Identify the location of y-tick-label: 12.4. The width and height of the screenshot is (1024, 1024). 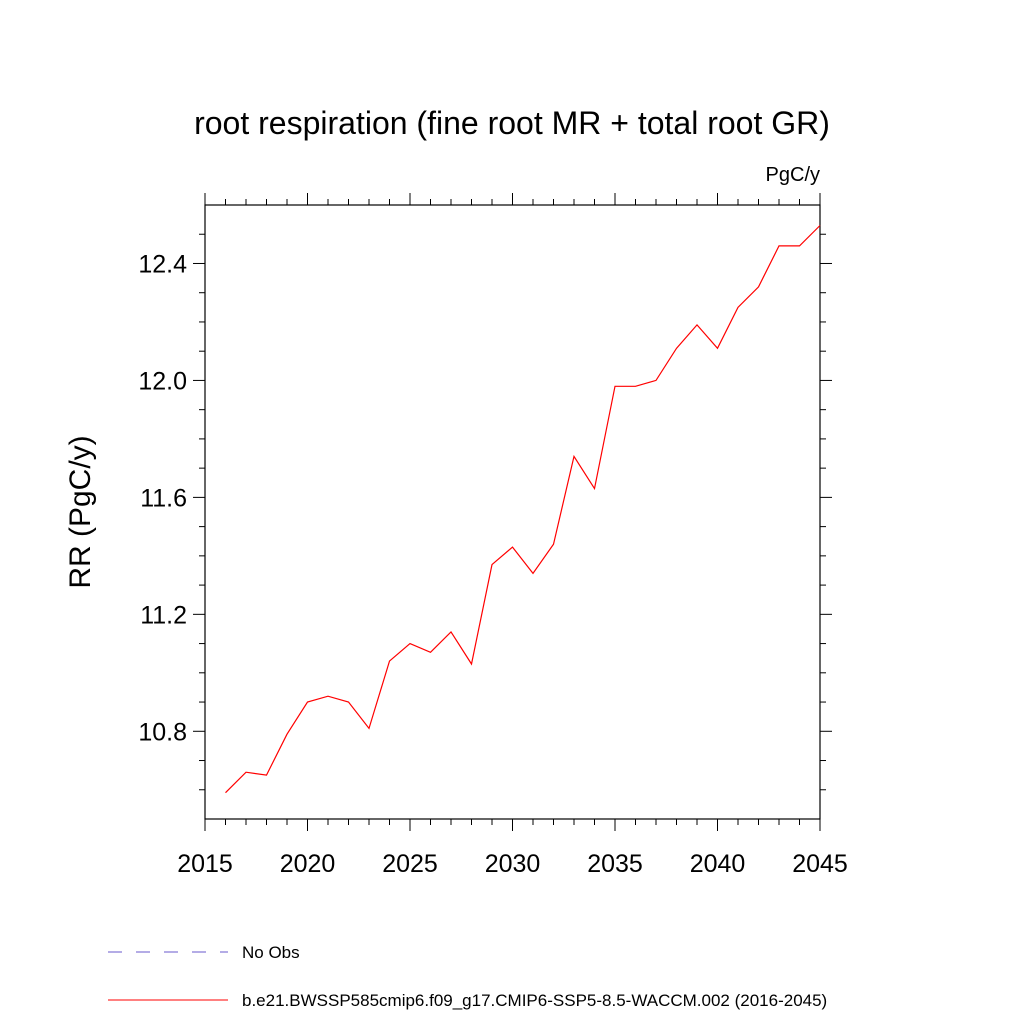
(162, 264).